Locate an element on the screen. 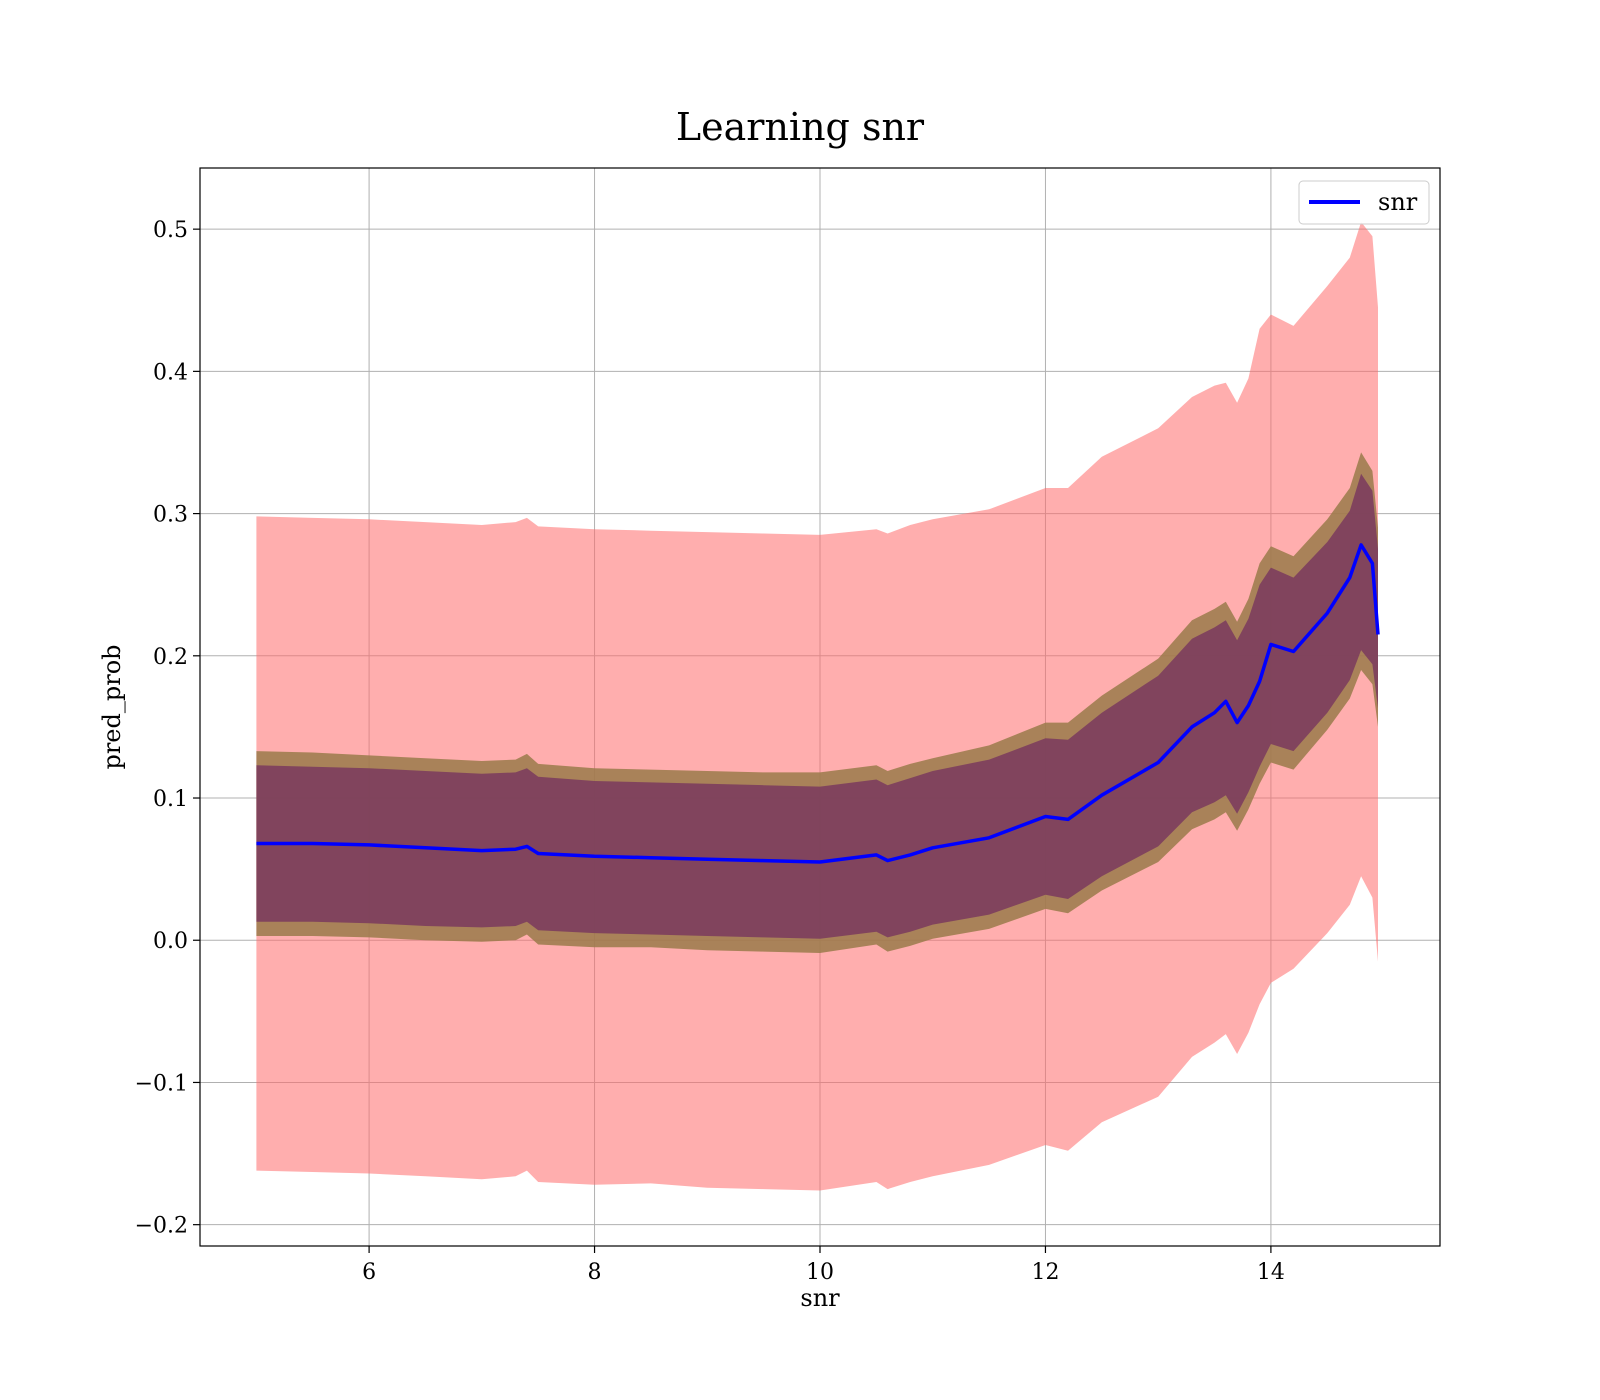  chart-title: Learning snr is located at coordinates (800, 127).